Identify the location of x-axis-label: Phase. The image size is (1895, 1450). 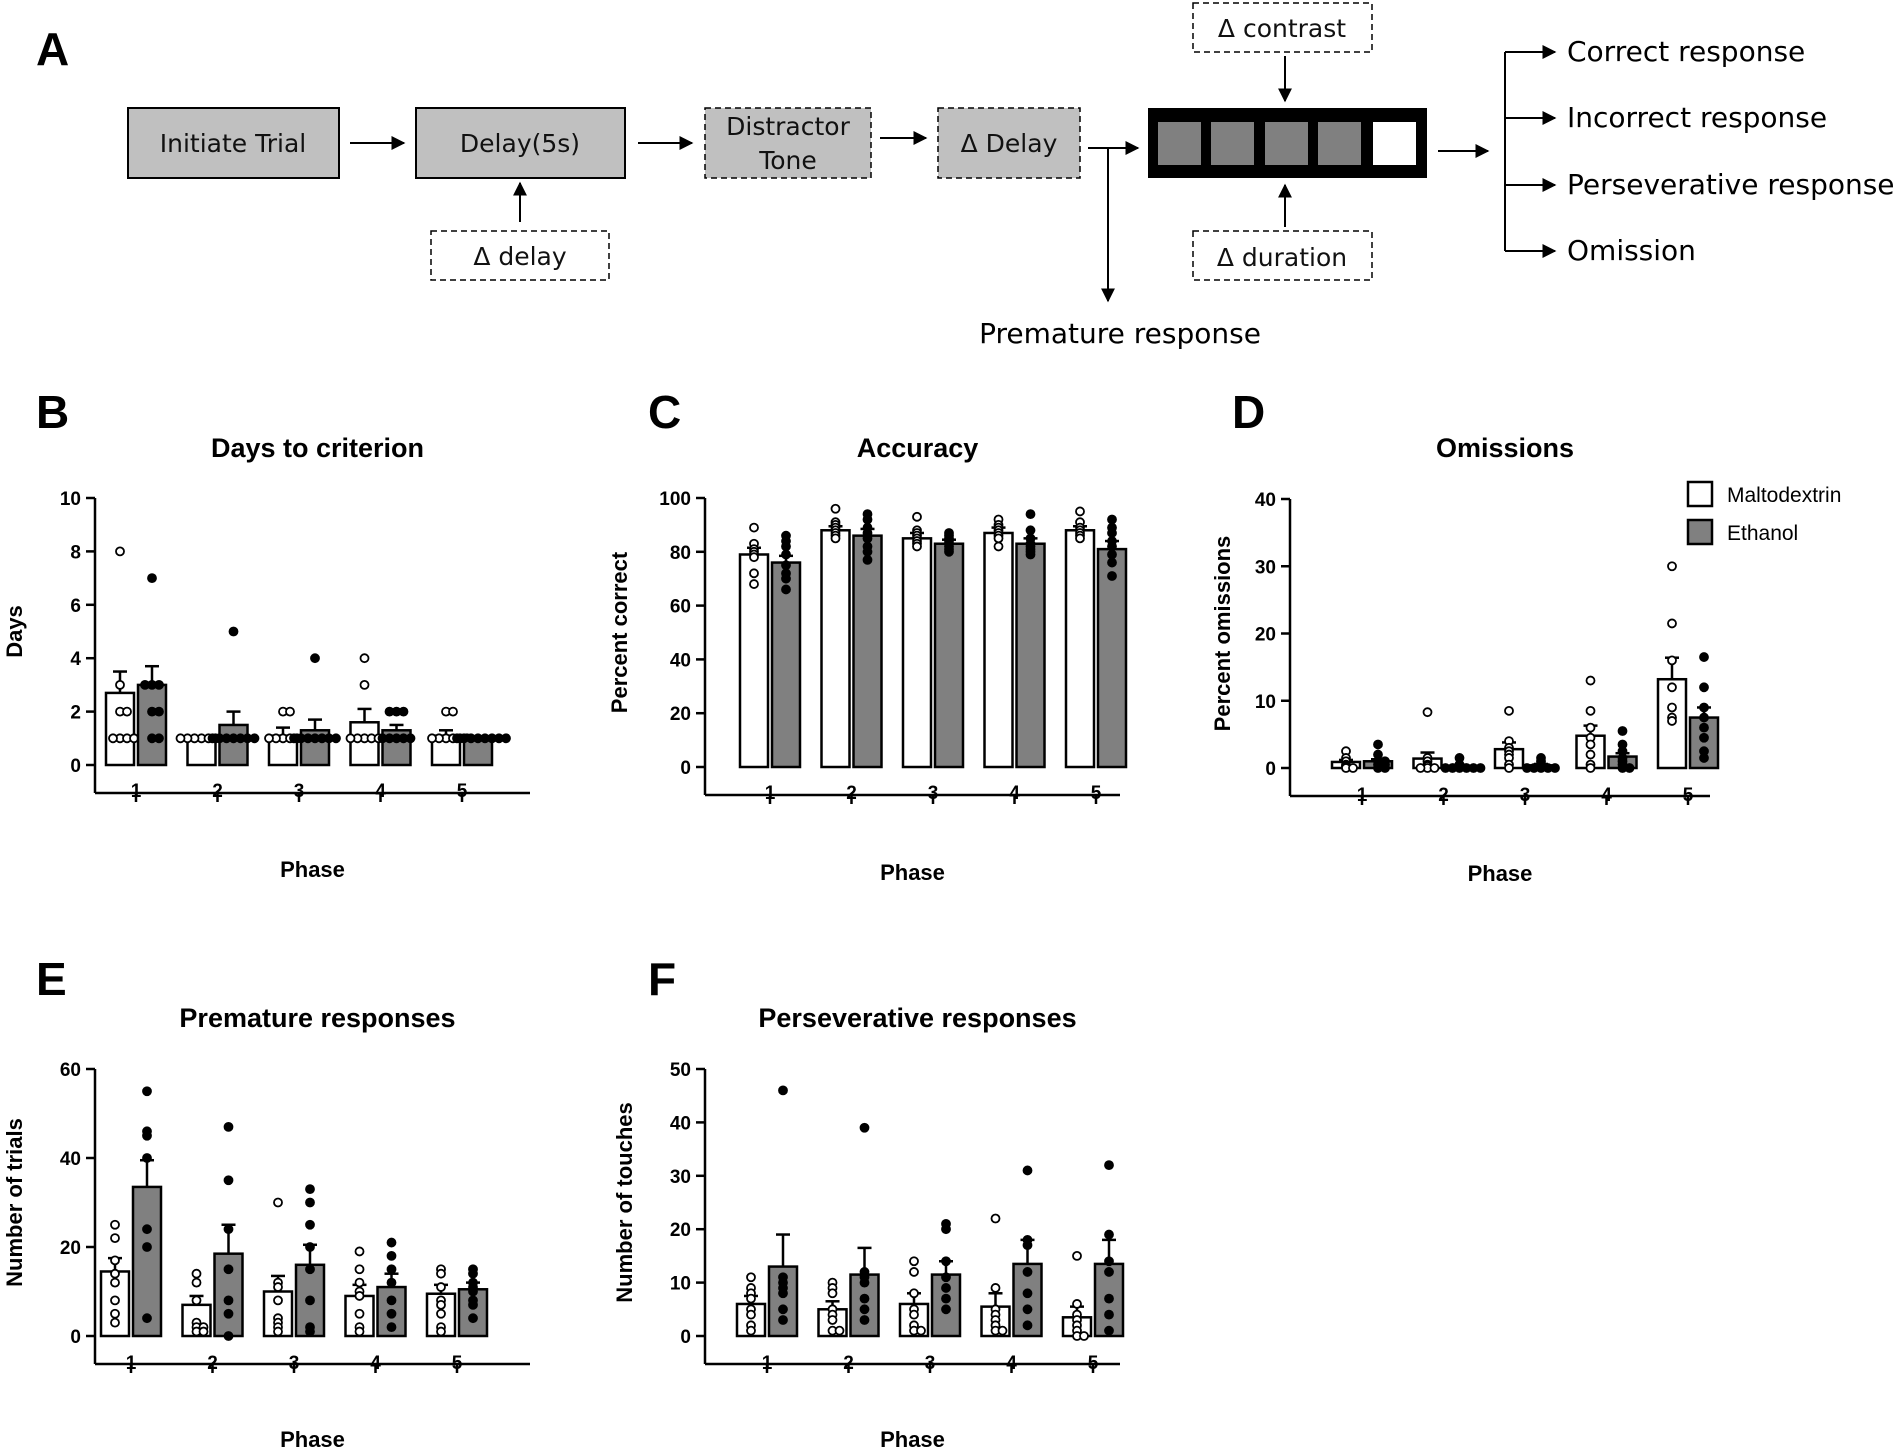
(912, 872).